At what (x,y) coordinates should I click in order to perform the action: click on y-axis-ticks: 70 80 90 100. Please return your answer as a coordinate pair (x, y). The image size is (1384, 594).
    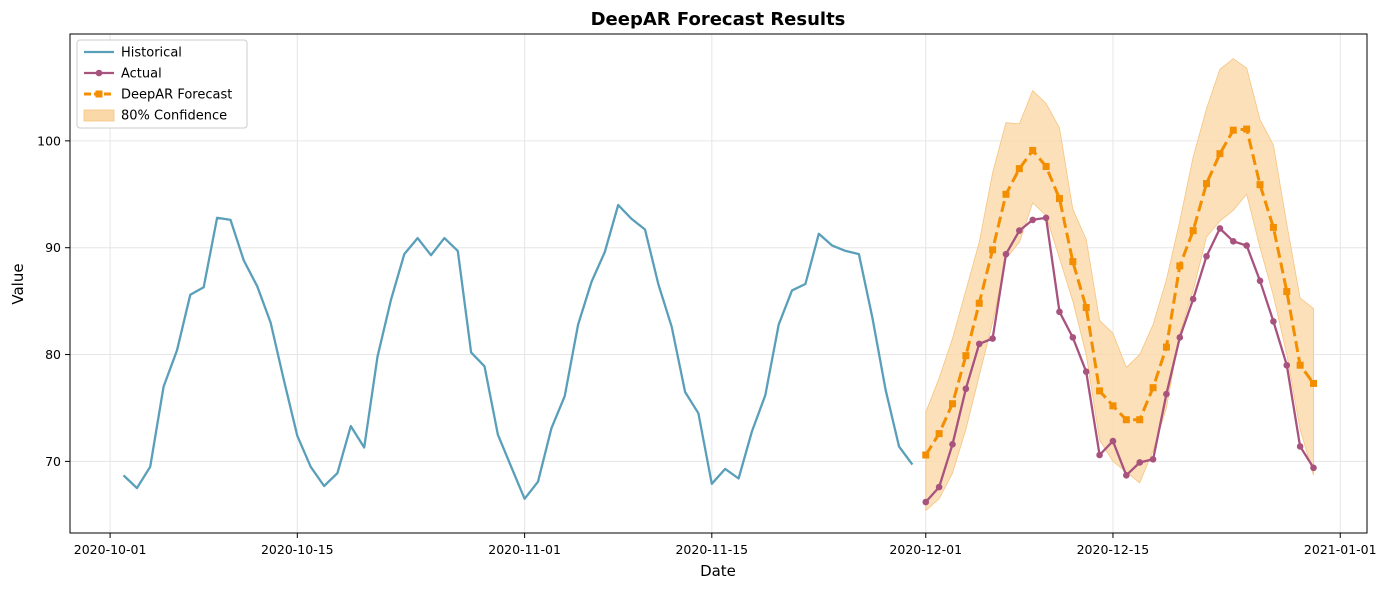
    Looking at the image, I should click on (53, 301).